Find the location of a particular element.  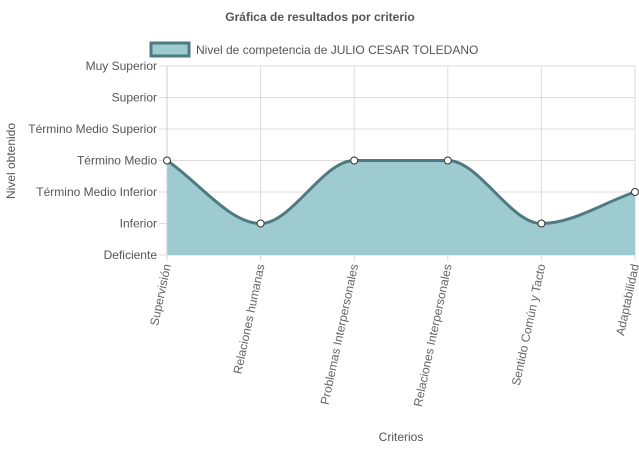

x-tick-label: Relaciones humanas is located at coordinates (249, 319).